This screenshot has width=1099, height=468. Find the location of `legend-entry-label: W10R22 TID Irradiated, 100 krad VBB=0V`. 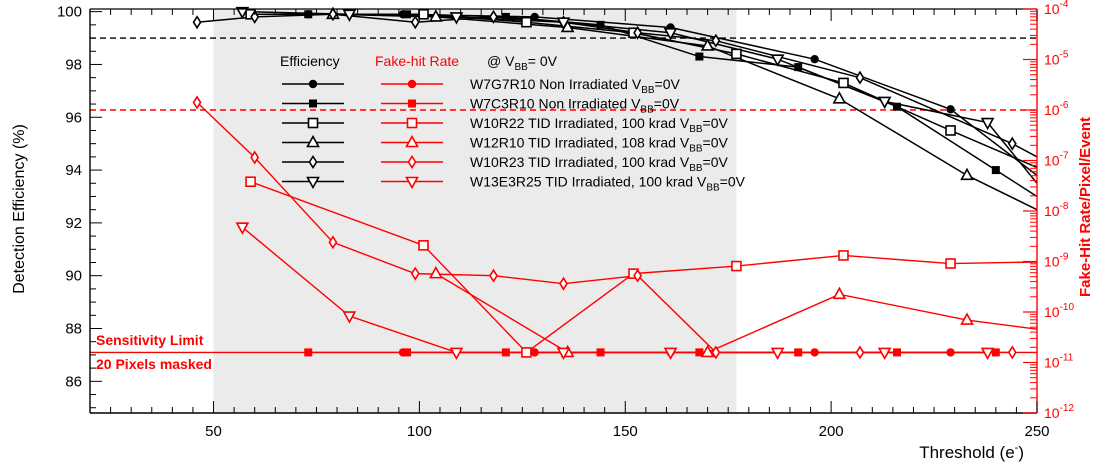

legend-entry-label: W10R22 TID Irradiated, 100 krad VBB=0V is located at coordinates (599, 125).